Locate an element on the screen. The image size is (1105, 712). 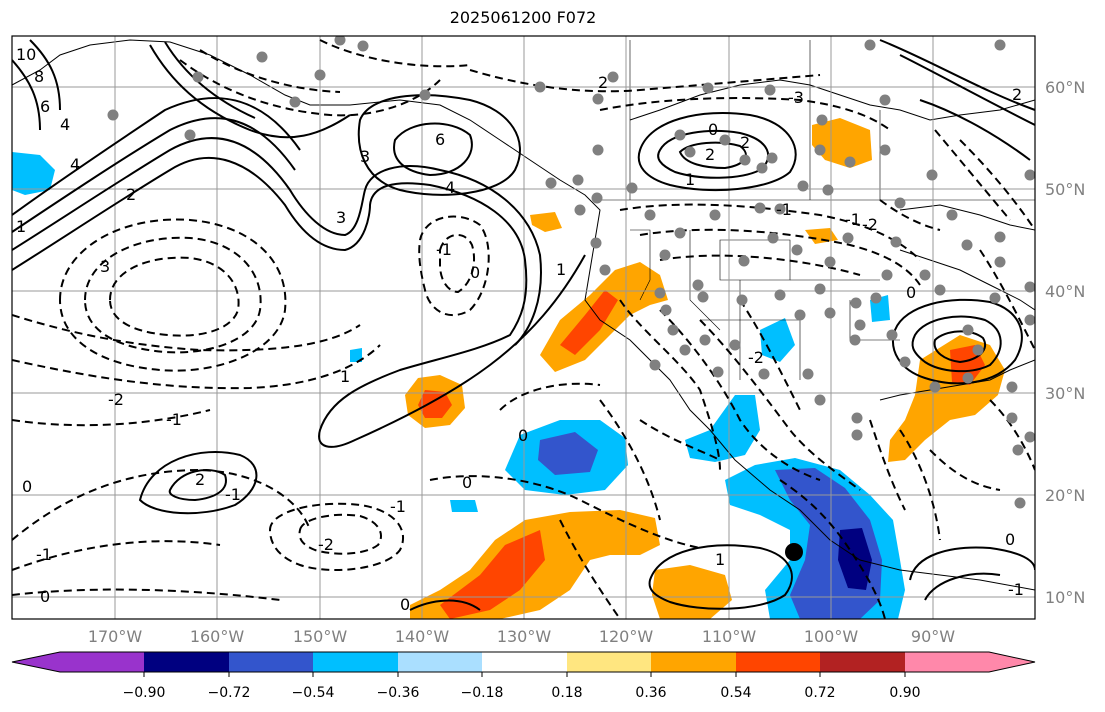
colorbar-tick-label: 0.90 is located at coordinates (904, 693).